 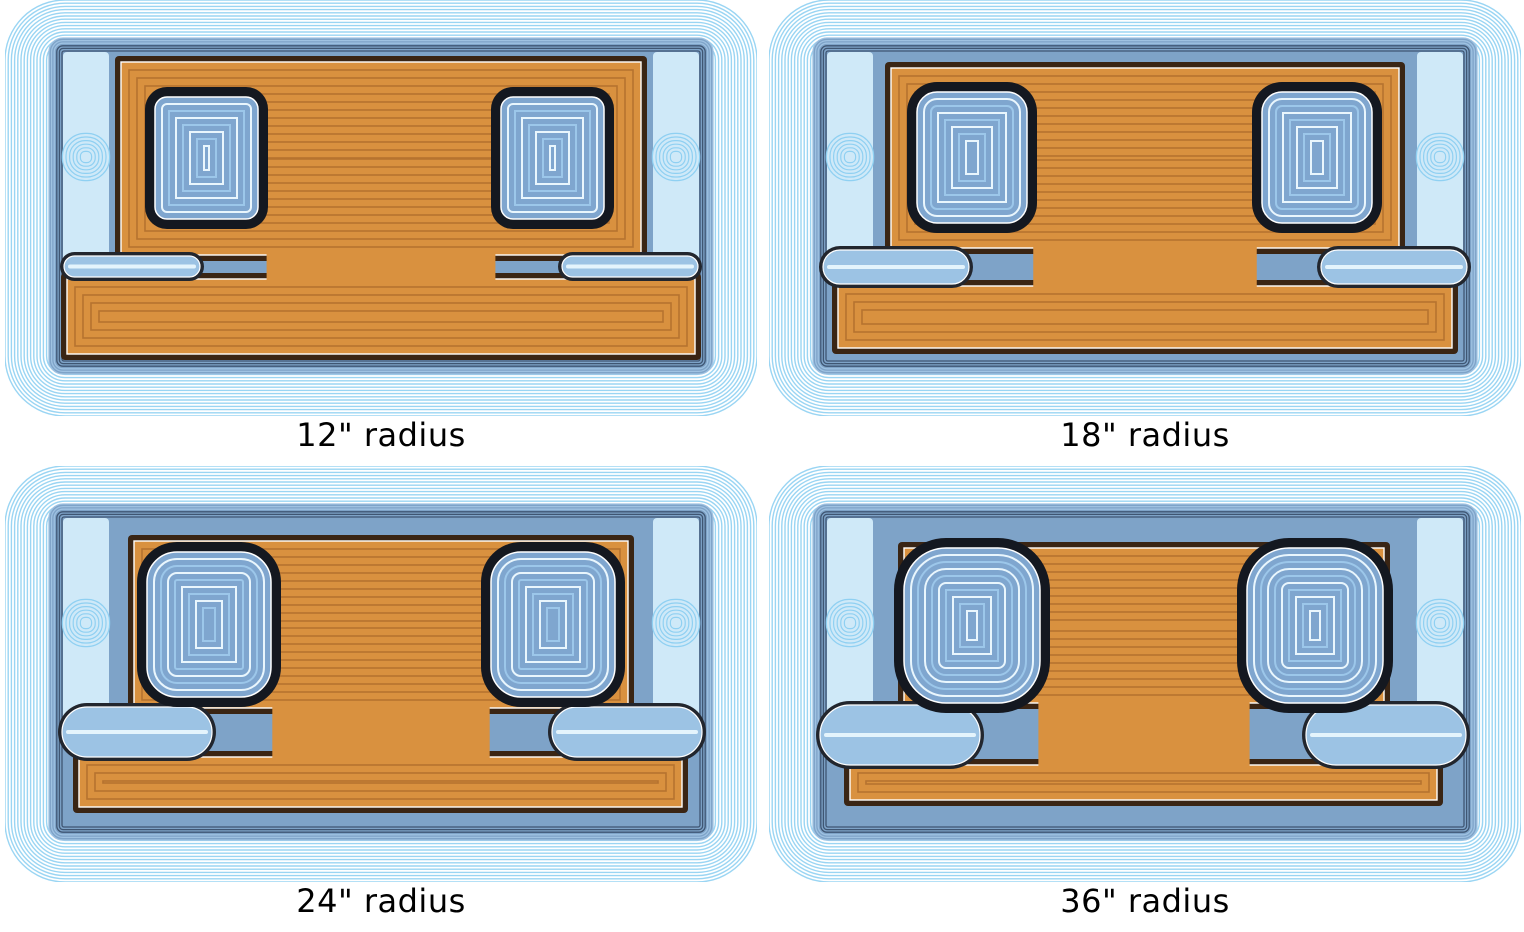 What do you see at coordinates (381, 901) in the screenshot?
I see `caption-3: 24" radius` at bounding box center [381, 901].